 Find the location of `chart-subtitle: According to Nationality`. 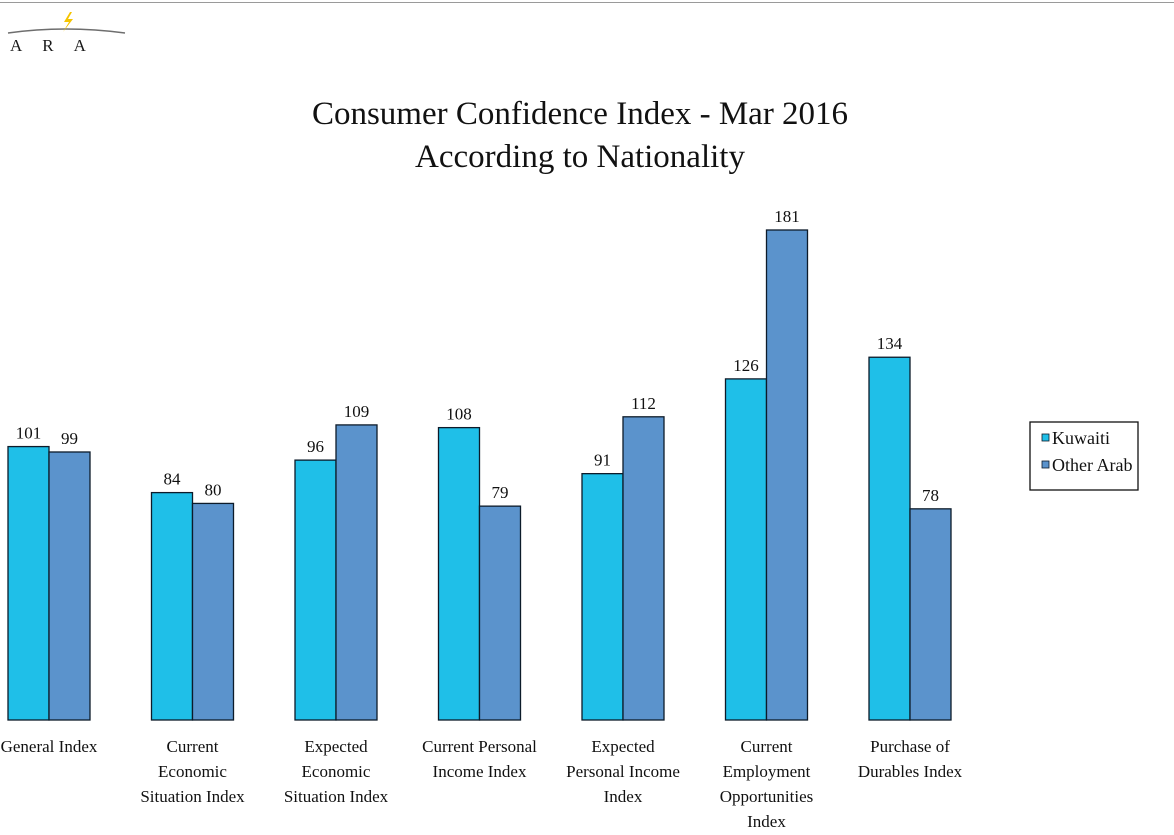

chart-subtitle: According to Nationality is located at coordinates (580, 157).